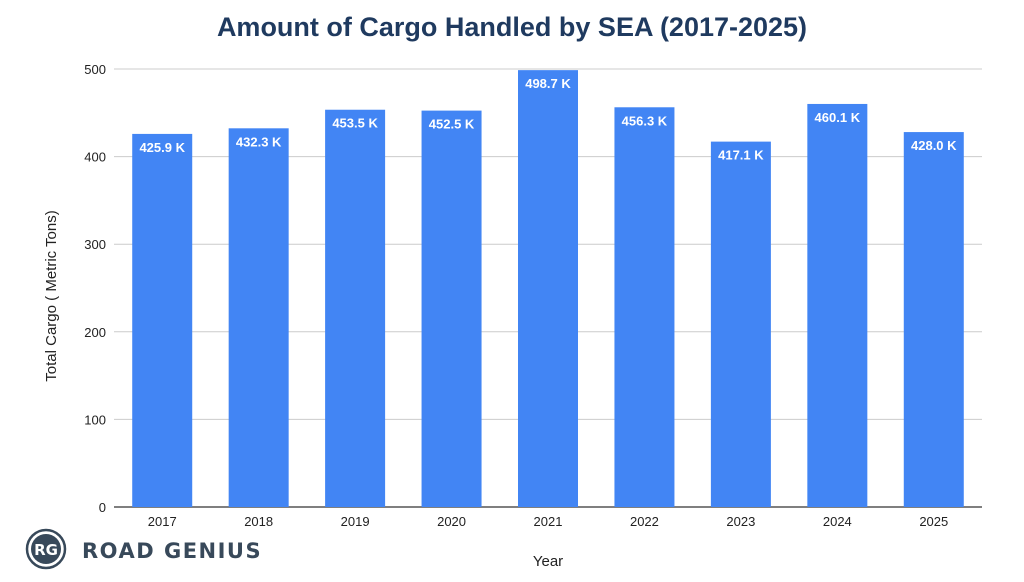 Image resolution: width=1024 pixels, height=582 pixels. I want to click on x-tick-label: 2024, so click(837, 521).